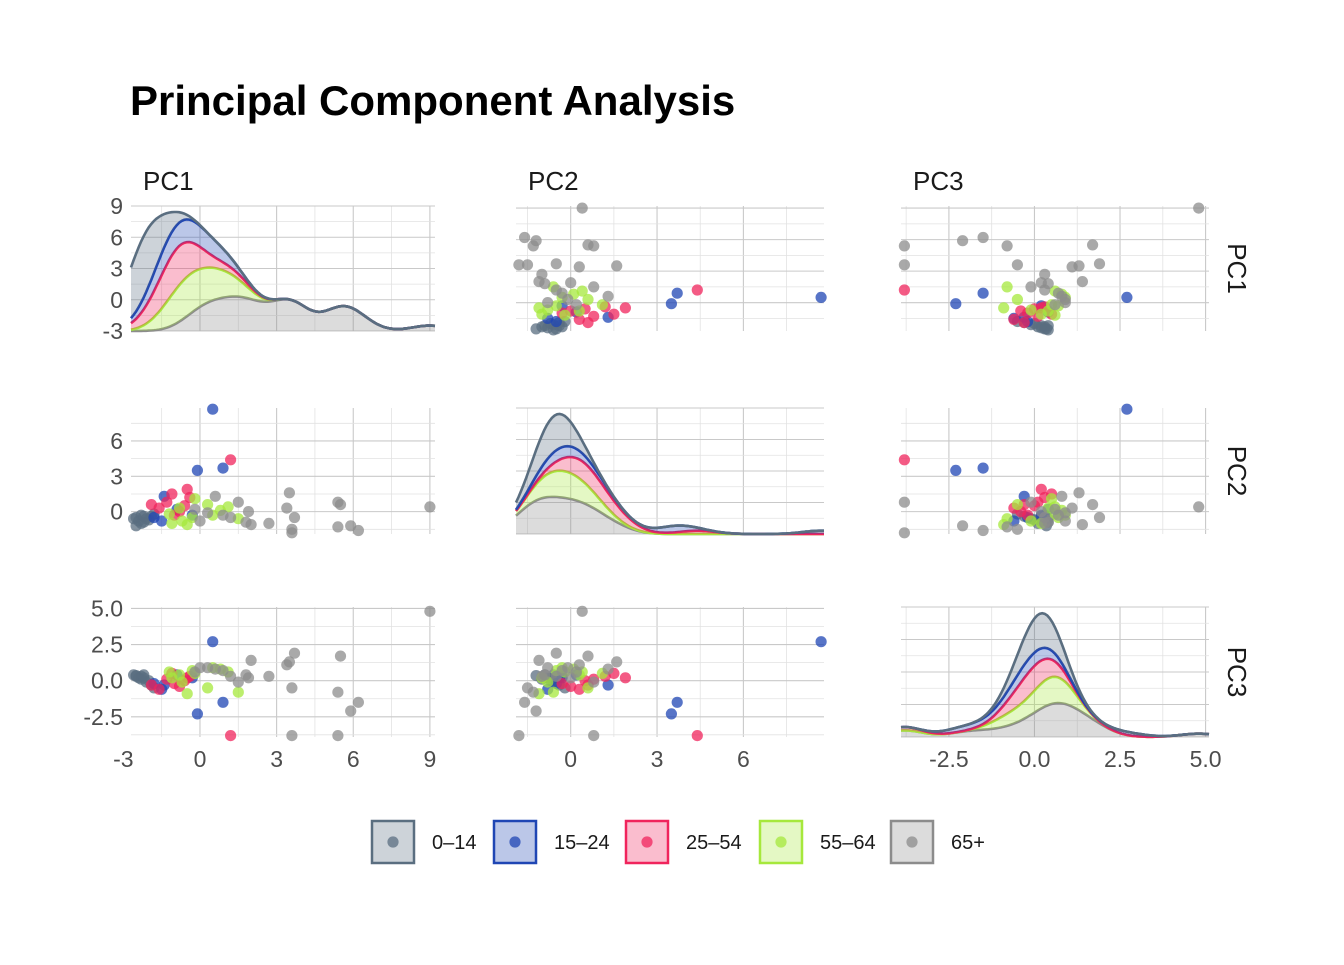 This screenshot has width=1344, height=965. Describe the element at coordinates (107, 645) in the screenshot. I see `y-tick-label: 2.5` at that location.